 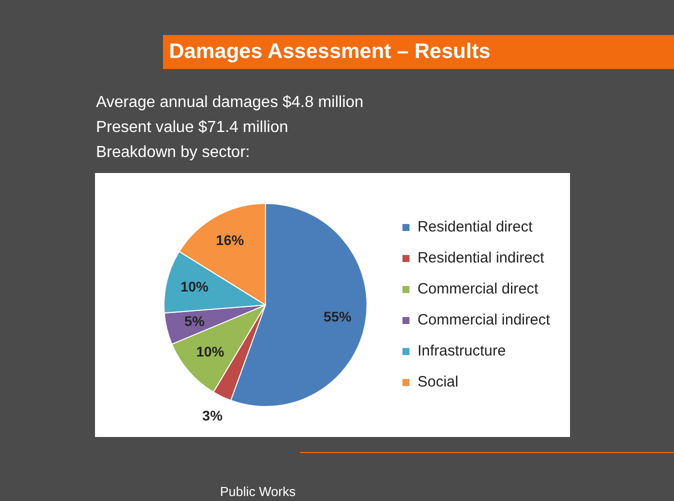 I want to click on legend-label: Social, so click(x=437, y=382).